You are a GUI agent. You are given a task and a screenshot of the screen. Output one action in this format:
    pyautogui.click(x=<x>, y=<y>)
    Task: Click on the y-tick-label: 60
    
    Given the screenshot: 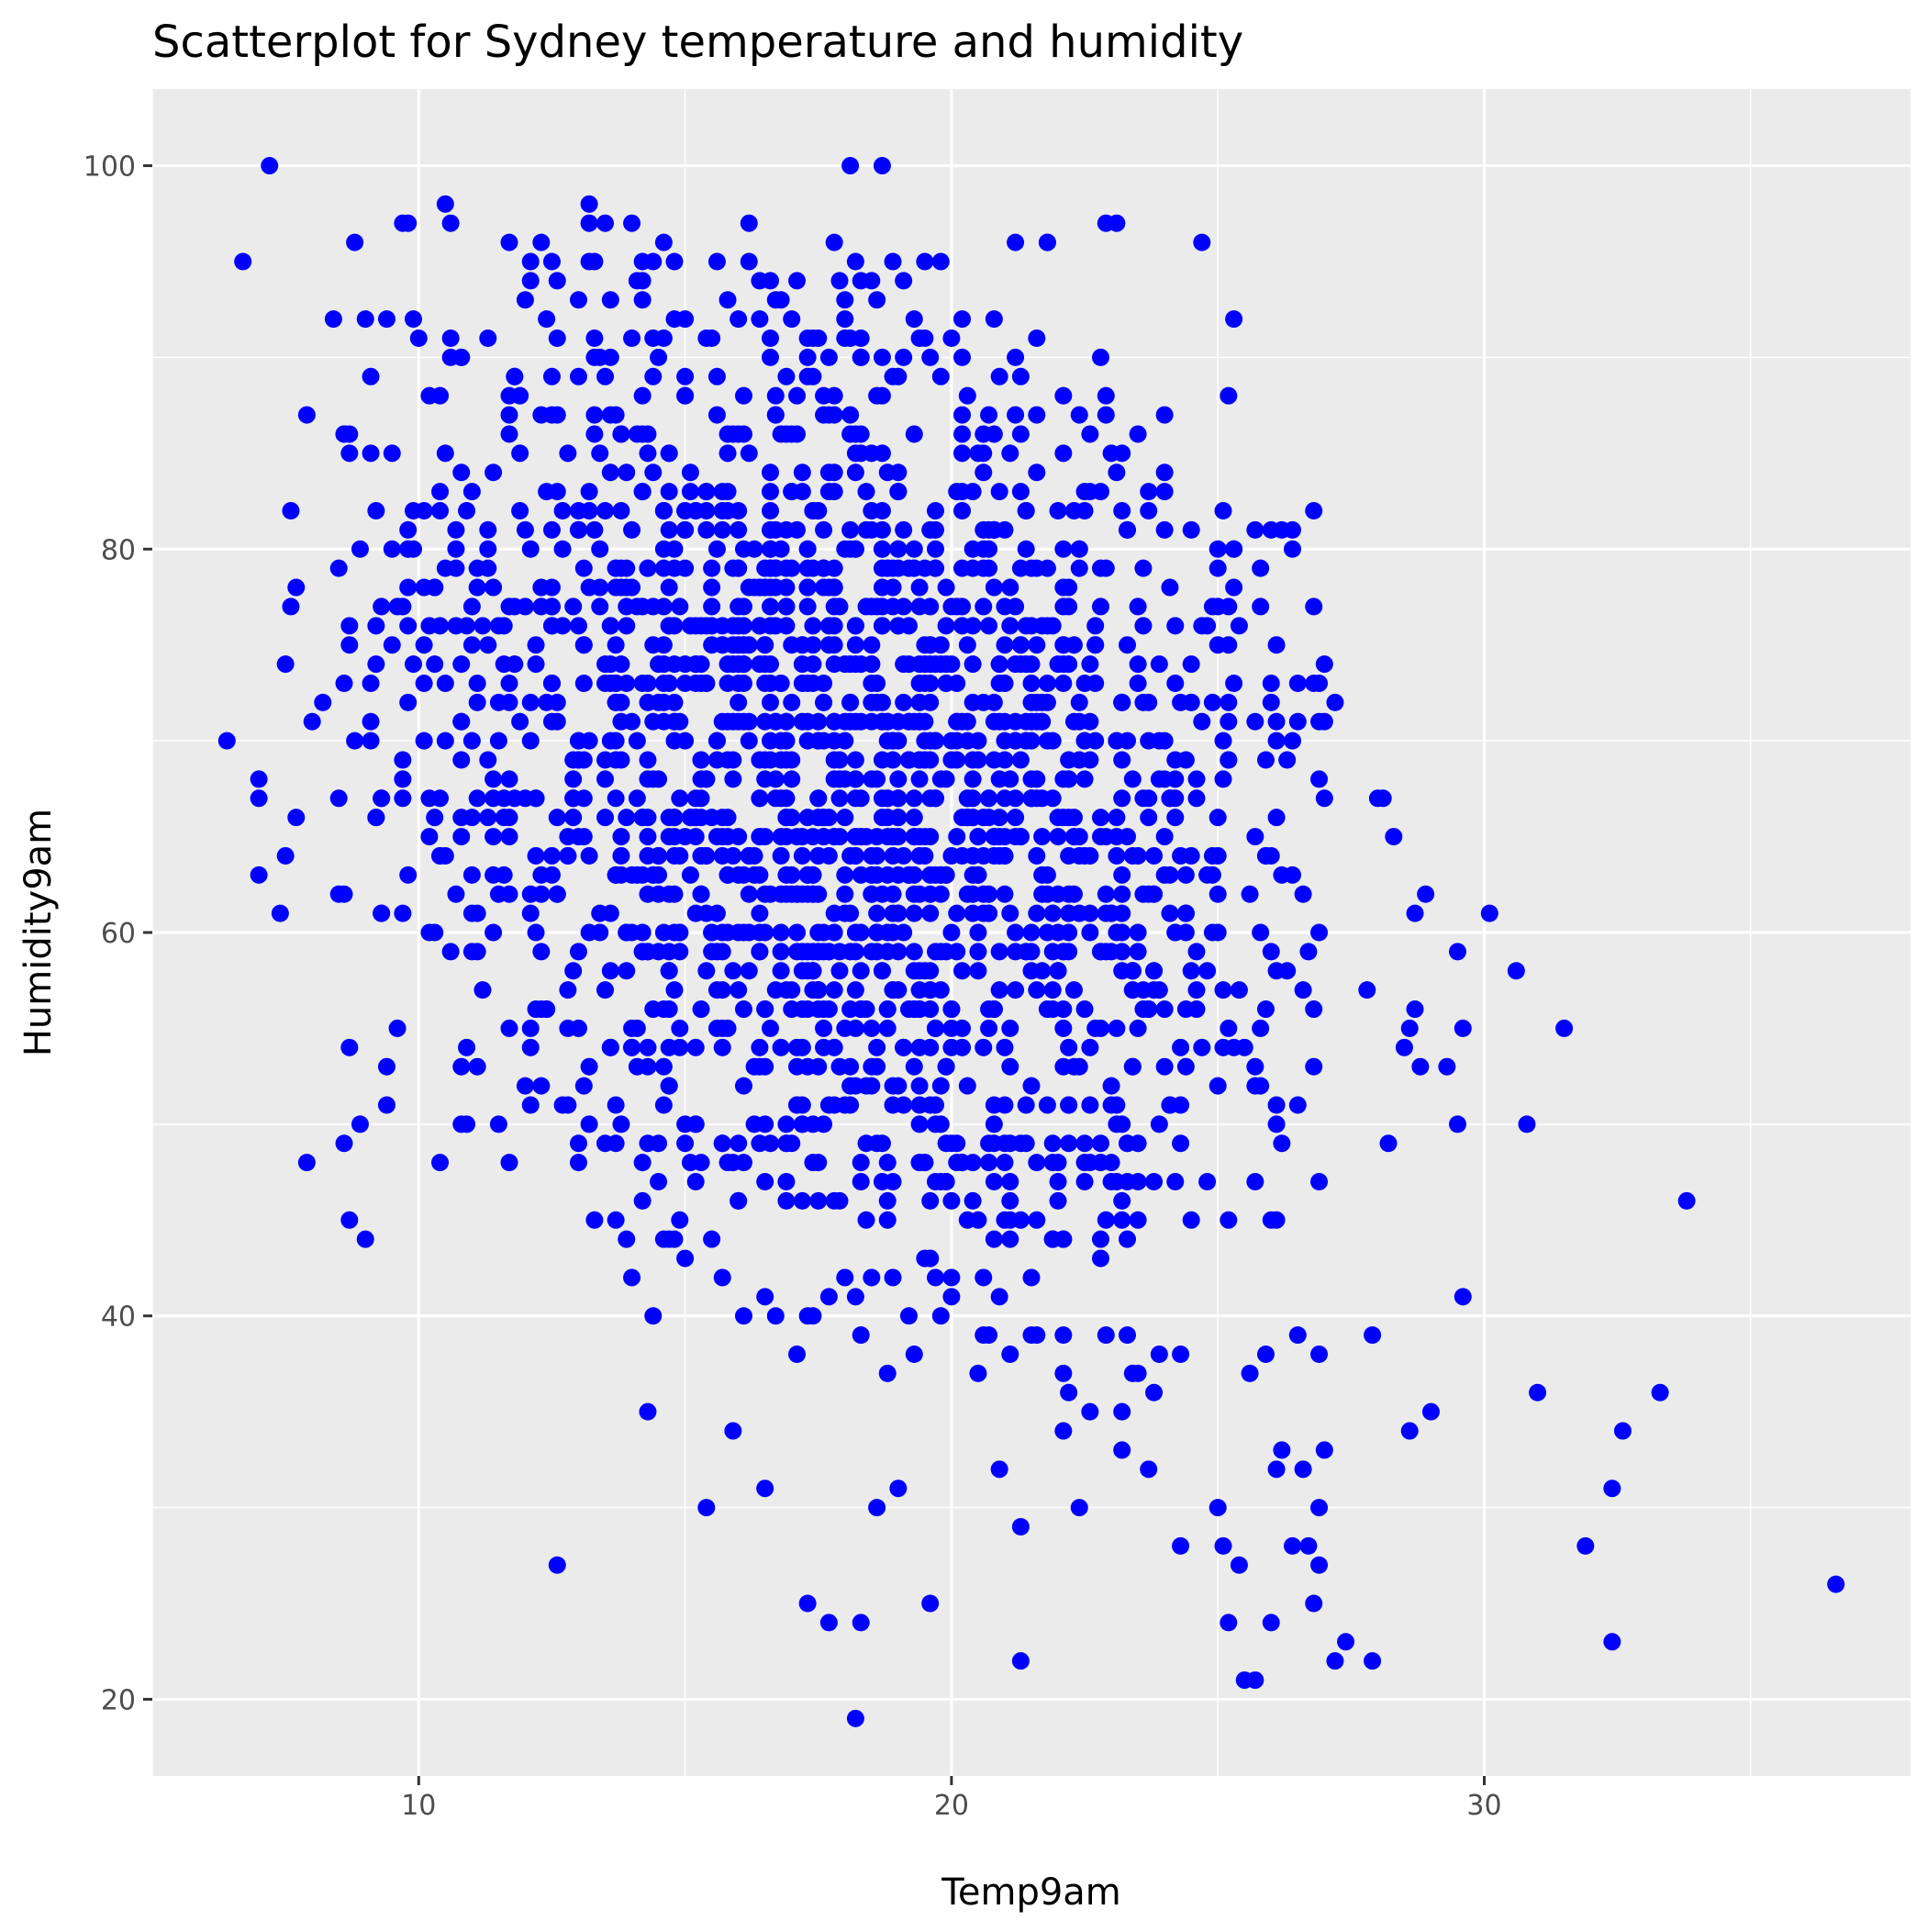 What is the action you would take?
    pyautogui.click(x=118, y=934)
    